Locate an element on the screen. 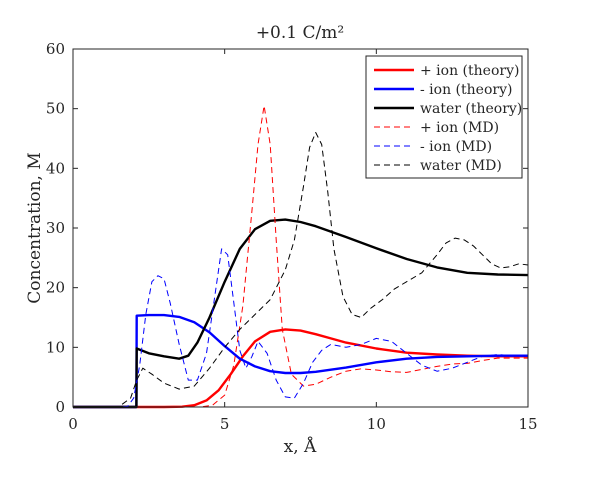  legend-label-4: - ion (MD) is located at coordinates (456, 147).